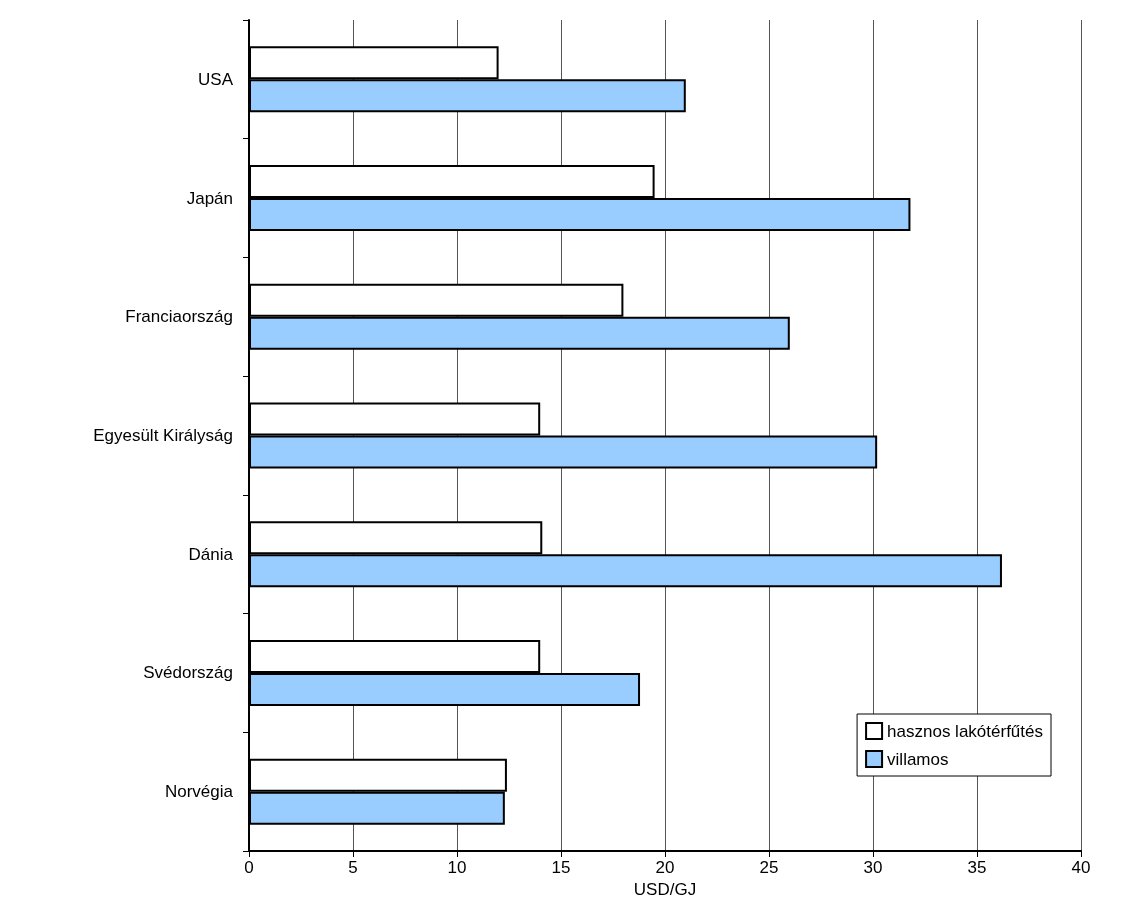  What do you see at coordinates (179, 317) in the screenshot?
I see `y-tick-label: Franciaország` at bounding box center [179, 317].